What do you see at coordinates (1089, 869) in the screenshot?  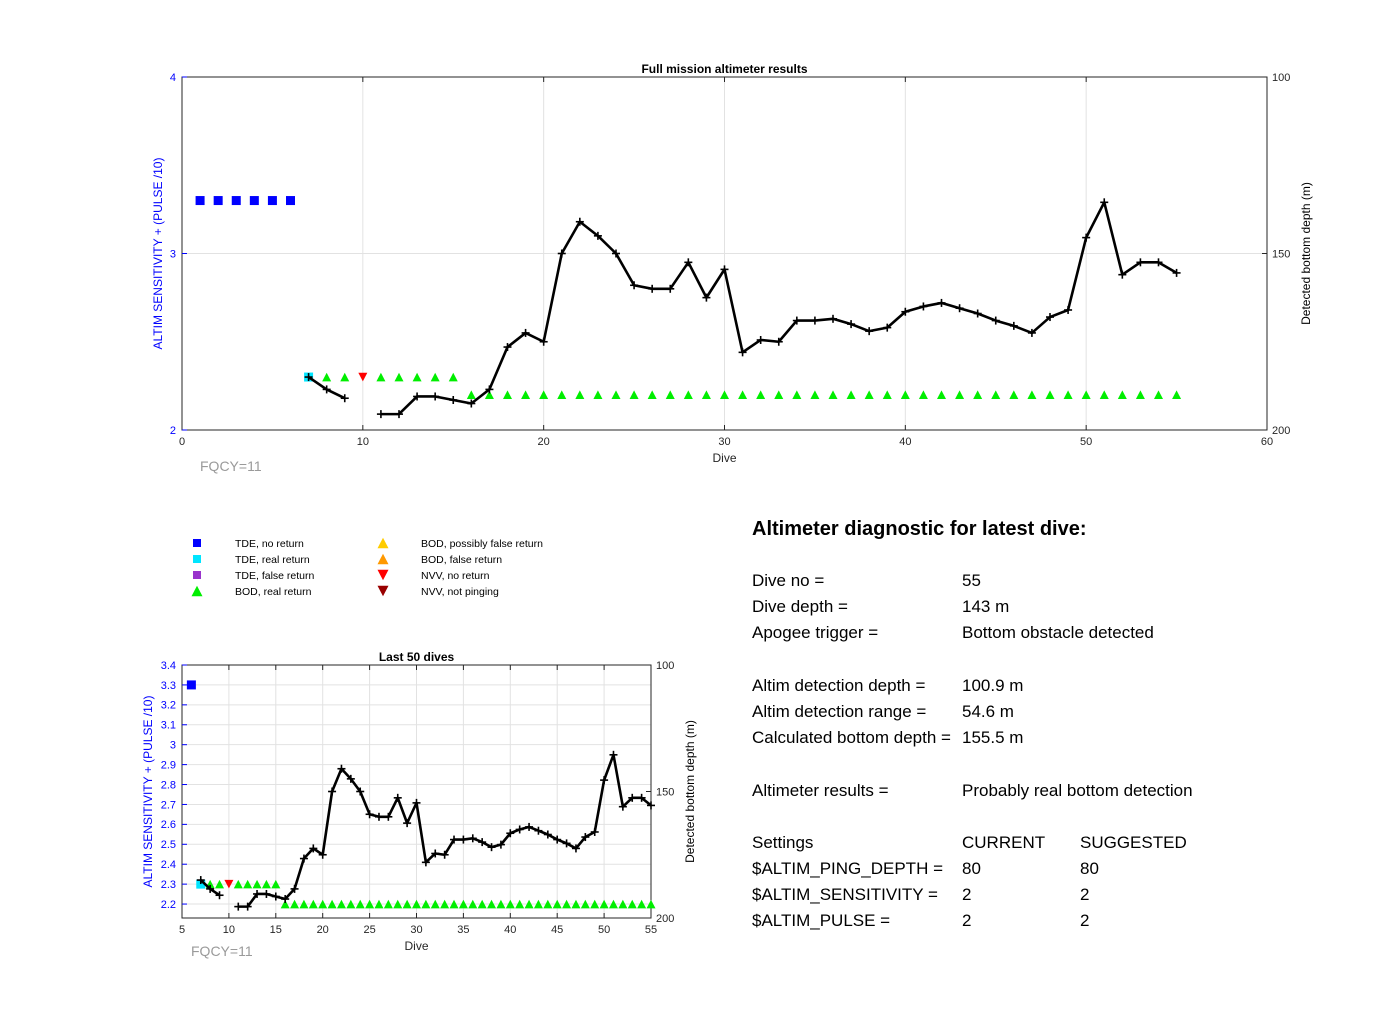 I see `setting-suggested: 80` at bounding box center [1089, 869].